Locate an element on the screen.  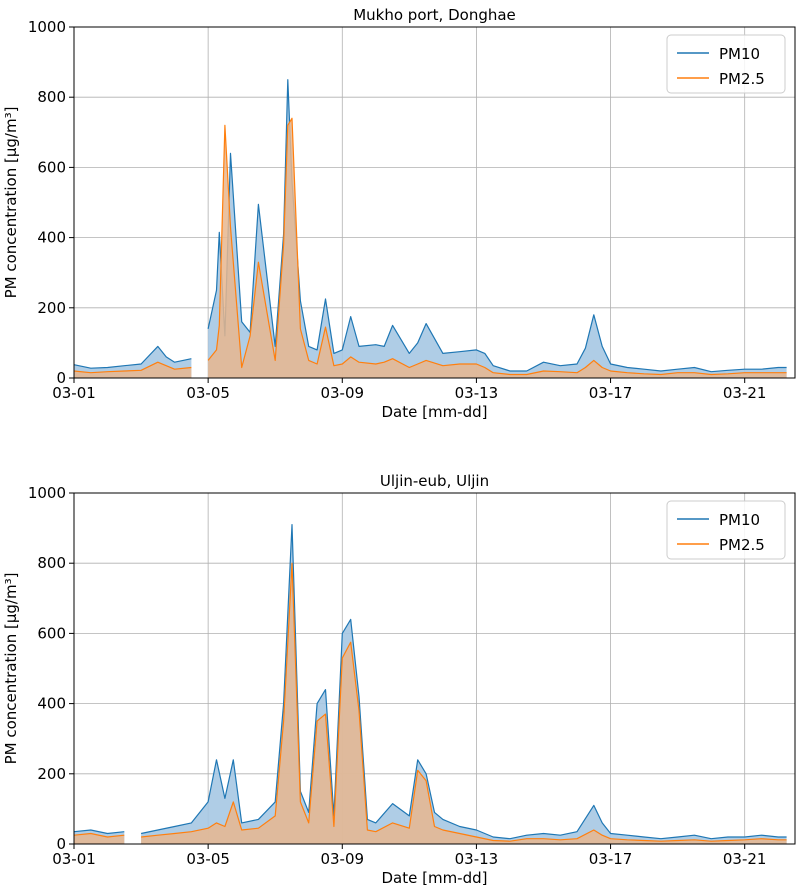
chart-title: Mukho port, Donghae is located at coordinates (434, 15).